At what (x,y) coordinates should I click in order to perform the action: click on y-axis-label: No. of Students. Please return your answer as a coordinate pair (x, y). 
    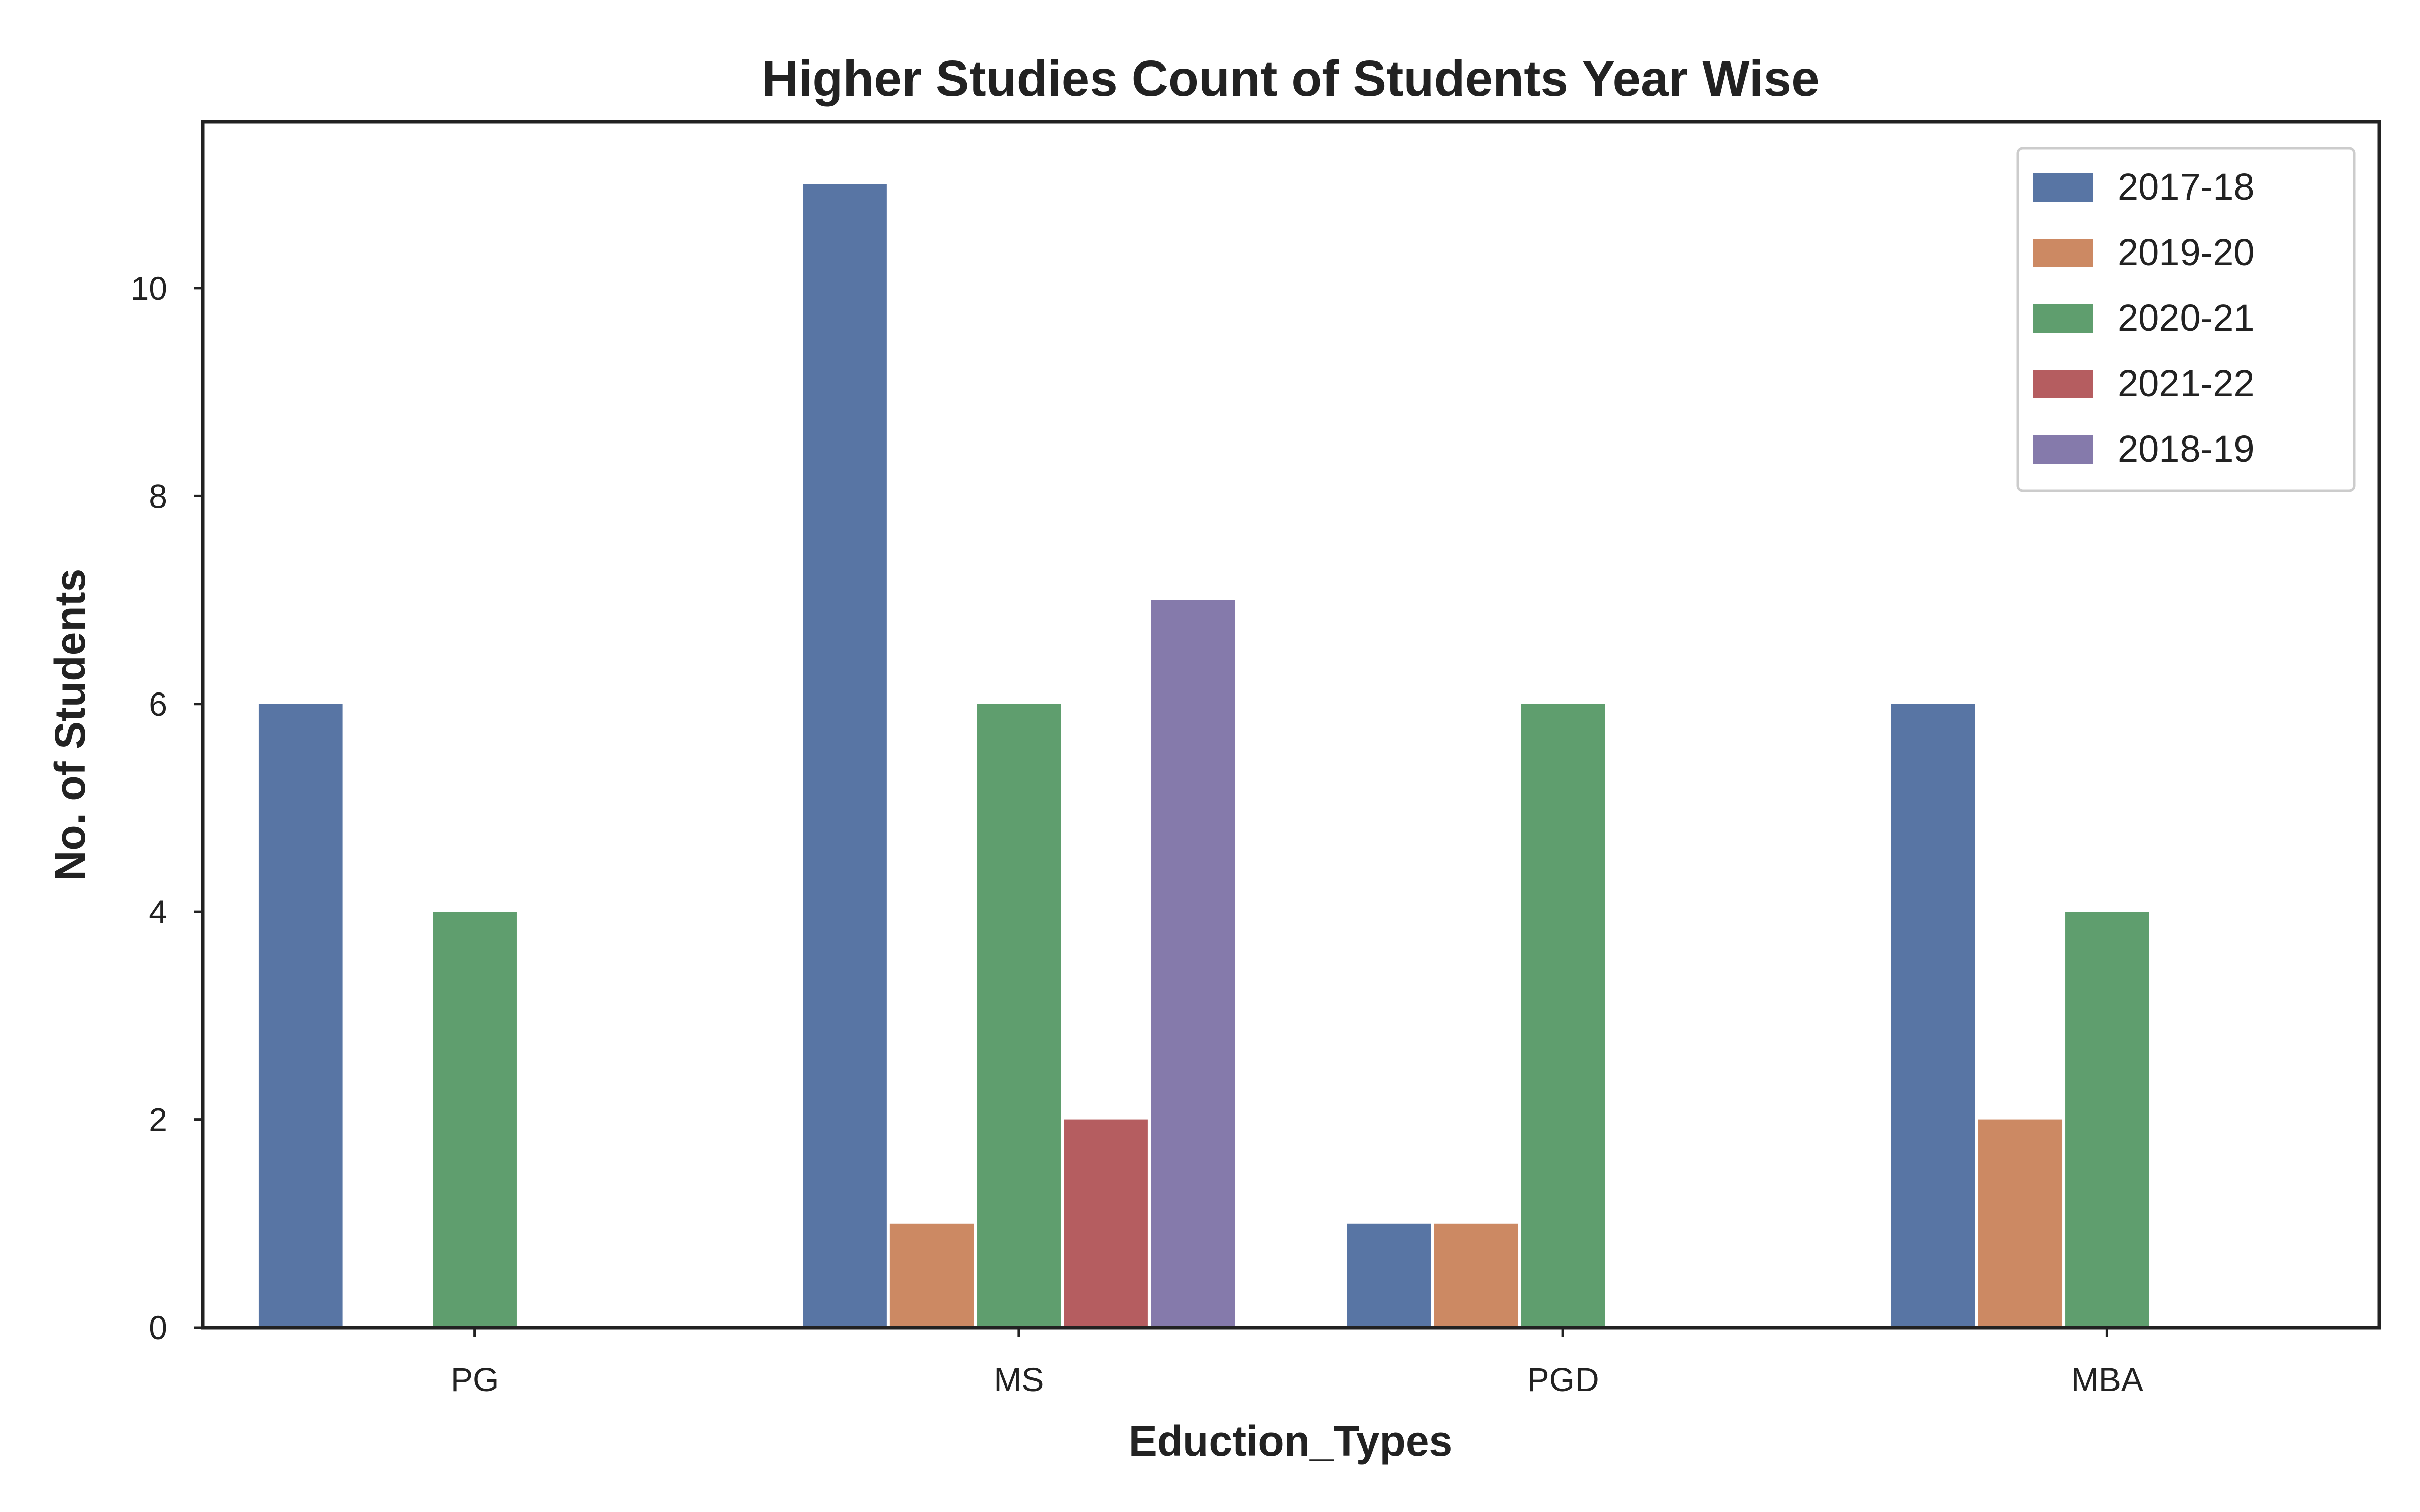
    Looking at the image, I should click on (70, 725).